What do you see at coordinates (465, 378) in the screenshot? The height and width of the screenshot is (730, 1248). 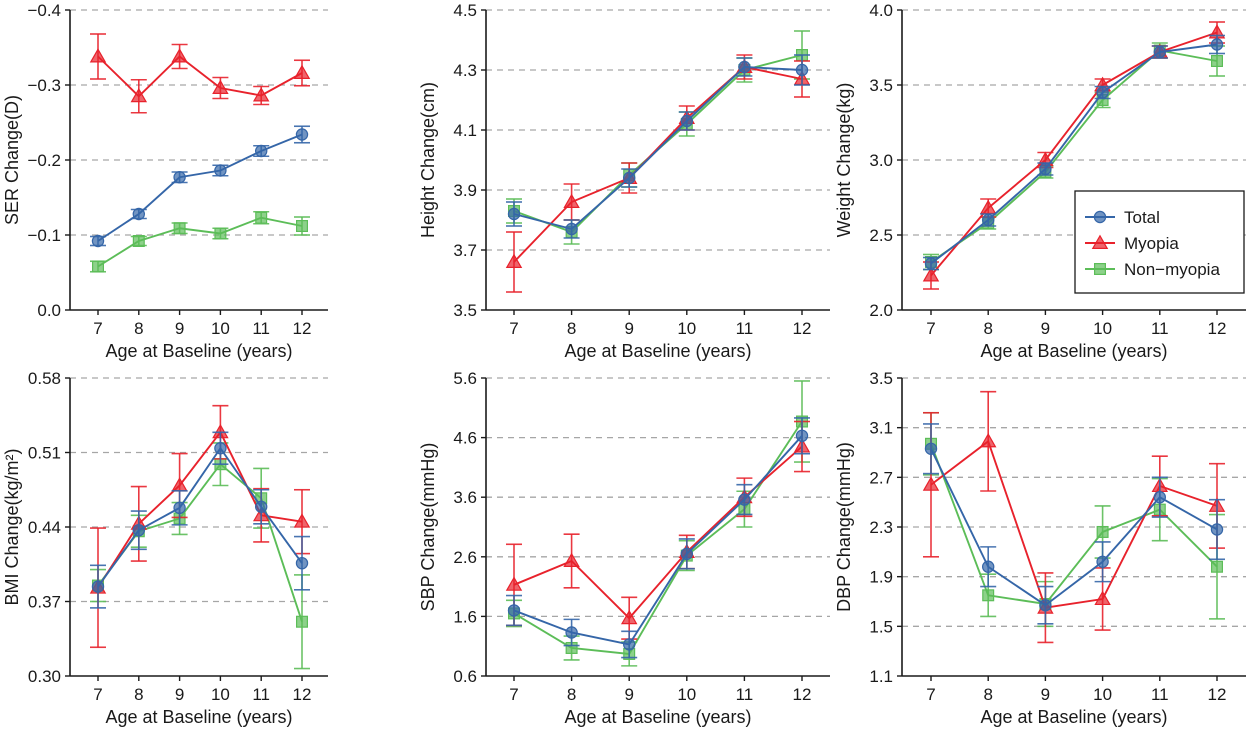 I see `y-tick-label: 5.6` at bounding box center [465, 378].